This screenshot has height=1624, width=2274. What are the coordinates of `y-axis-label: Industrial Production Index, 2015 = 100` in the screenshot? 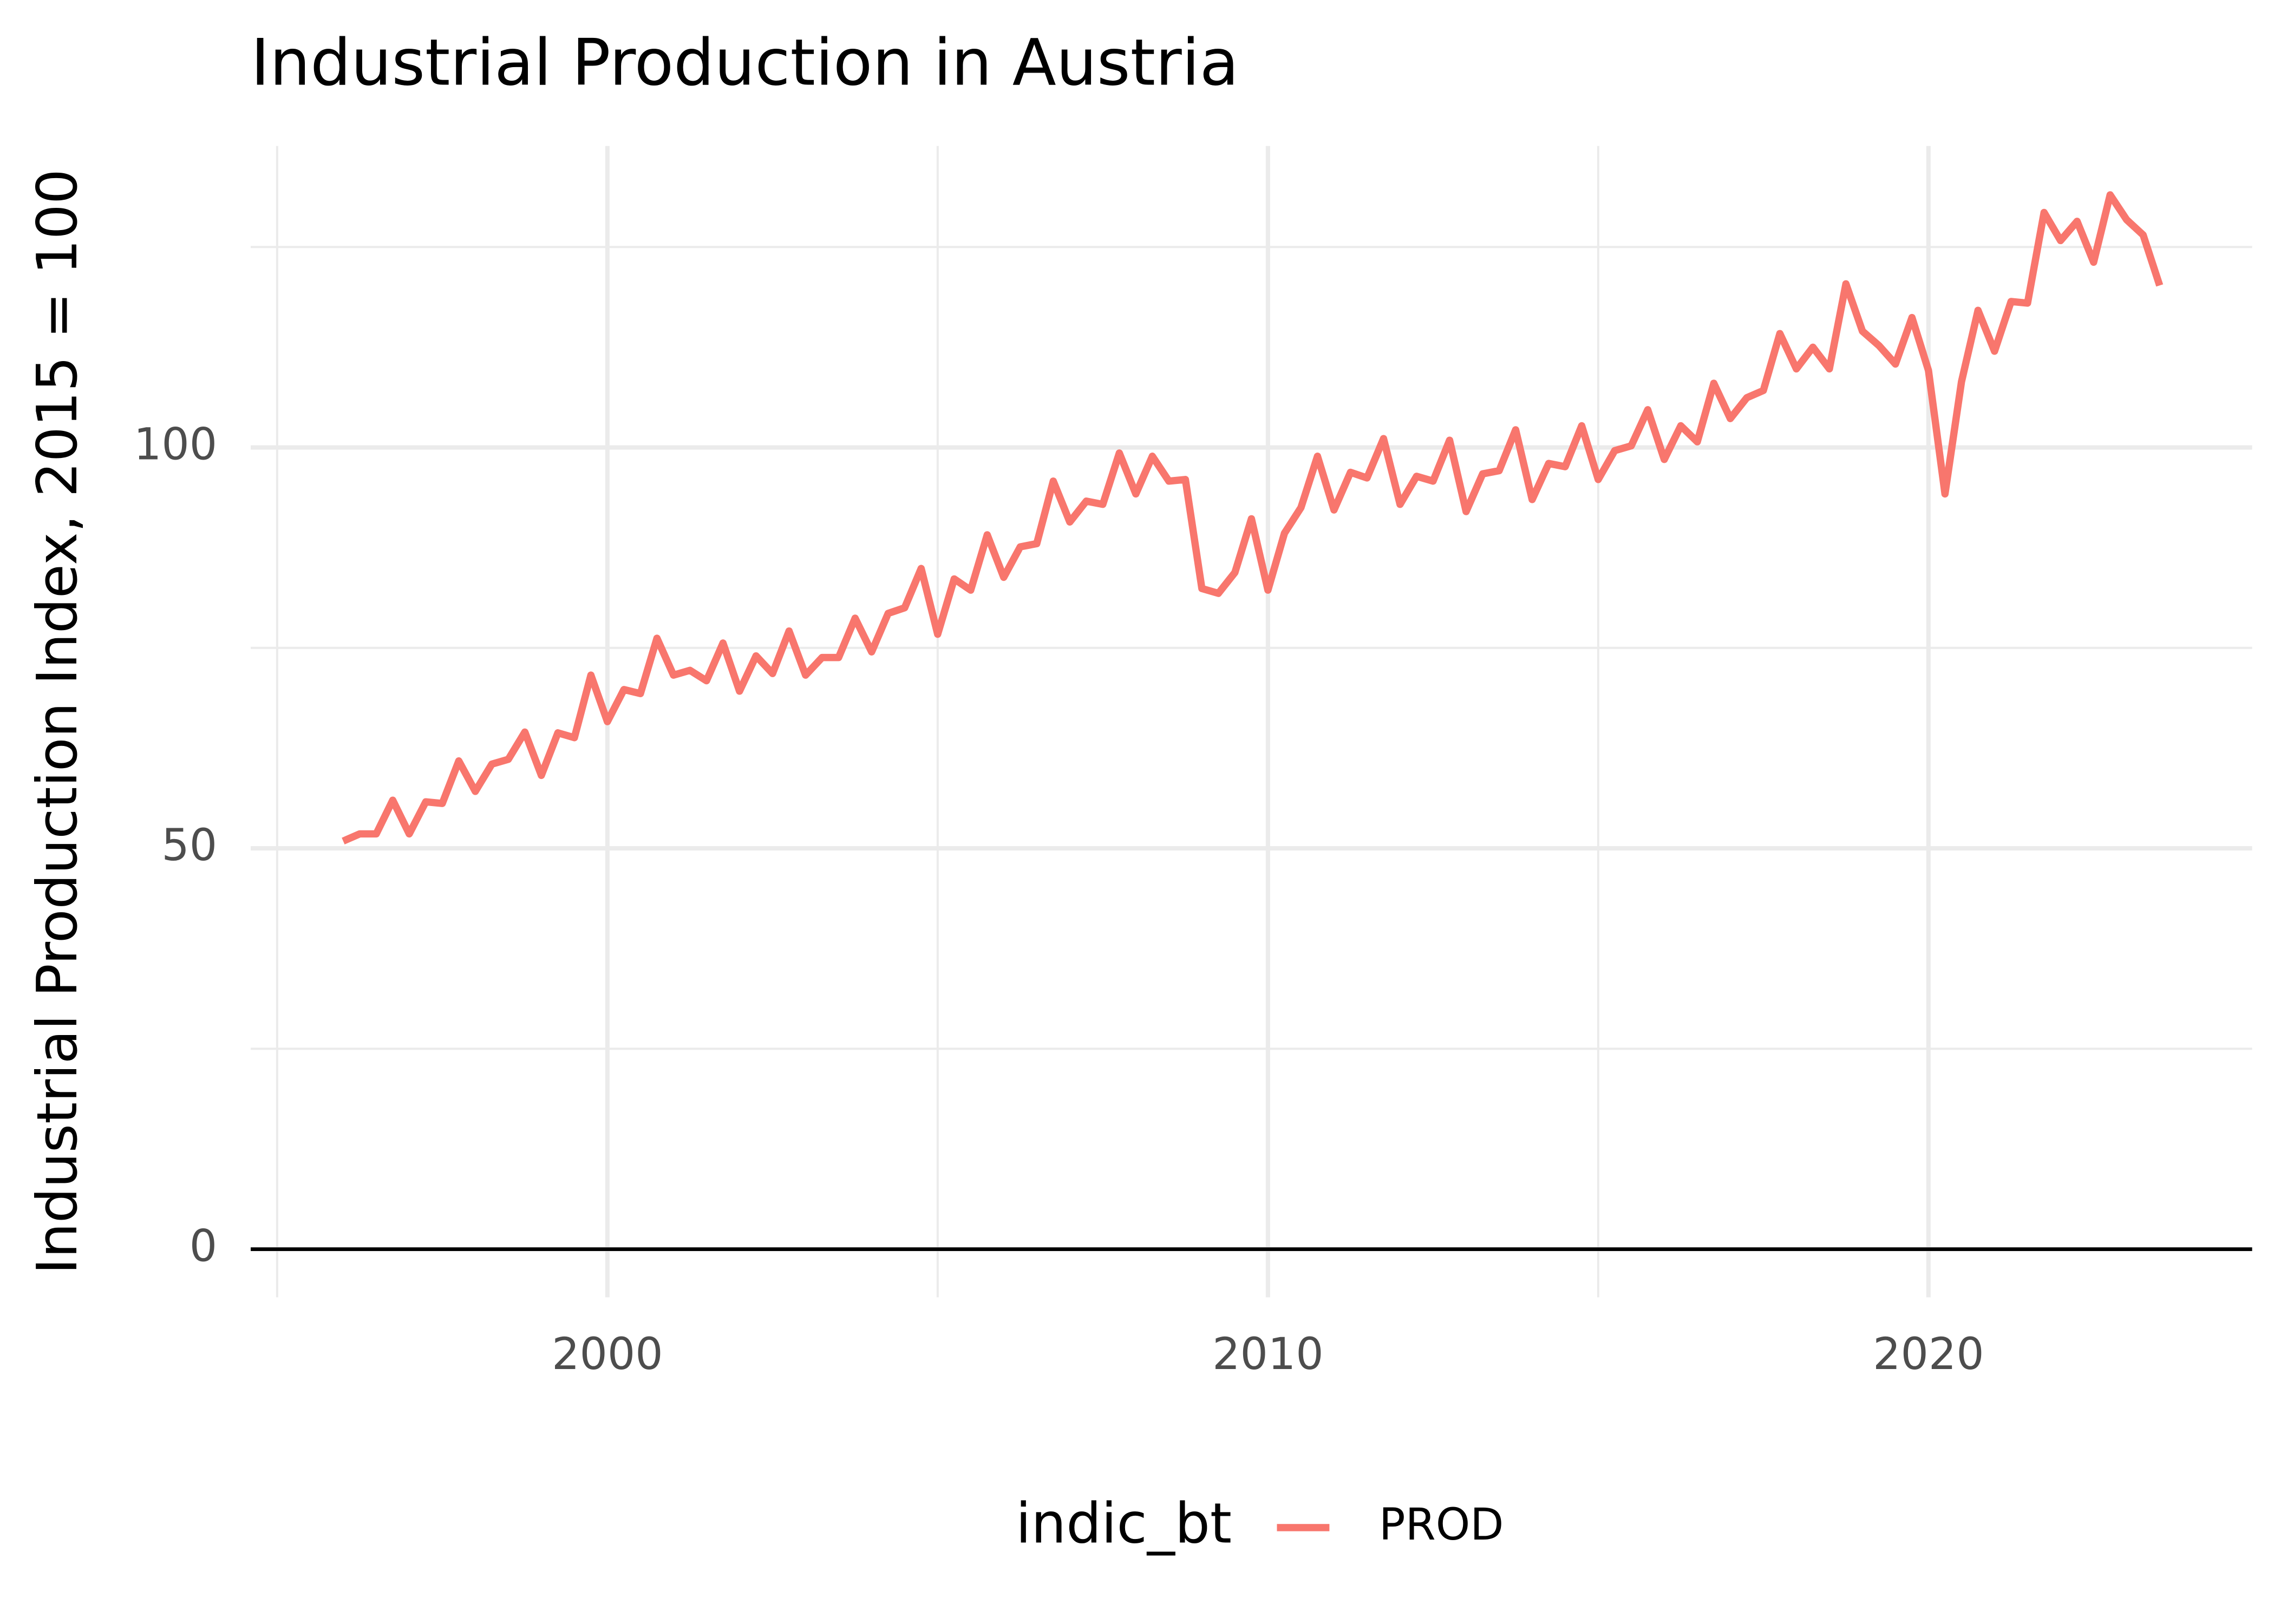 It's located at (58, 721).